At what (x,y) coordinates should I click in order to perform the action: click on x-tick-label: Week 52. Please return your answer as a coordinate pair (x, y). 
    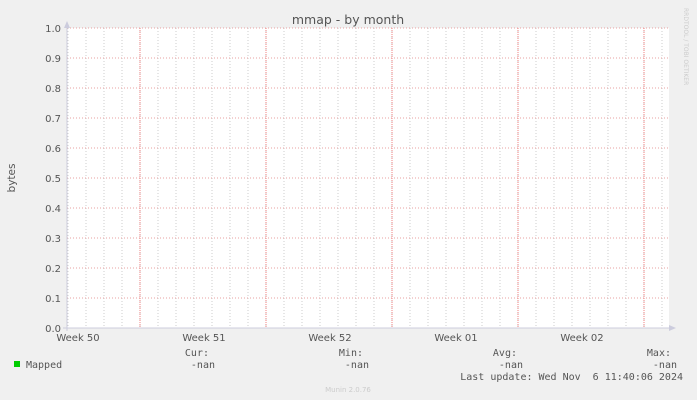
    Looking at the image, I should click on (329, 338).